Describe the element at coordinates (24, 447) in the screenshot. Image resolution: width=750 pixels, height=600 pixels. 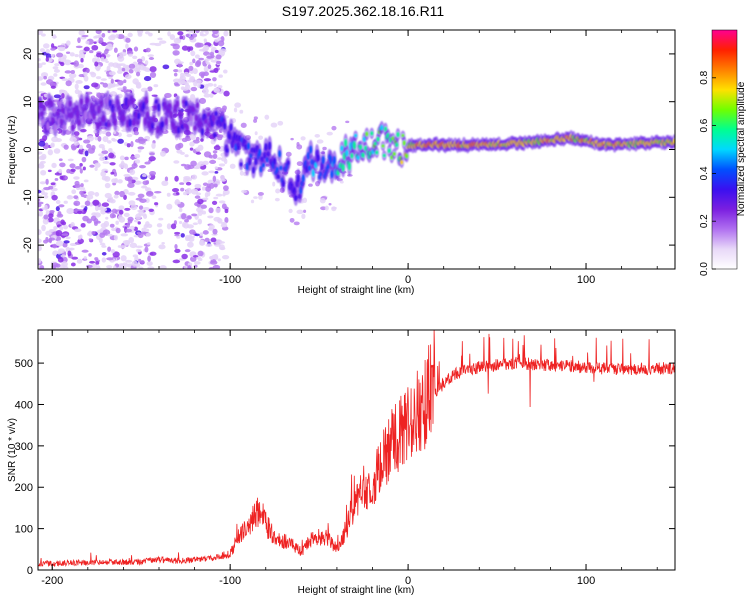
I see `snr-ytick-label: 300` at that location.